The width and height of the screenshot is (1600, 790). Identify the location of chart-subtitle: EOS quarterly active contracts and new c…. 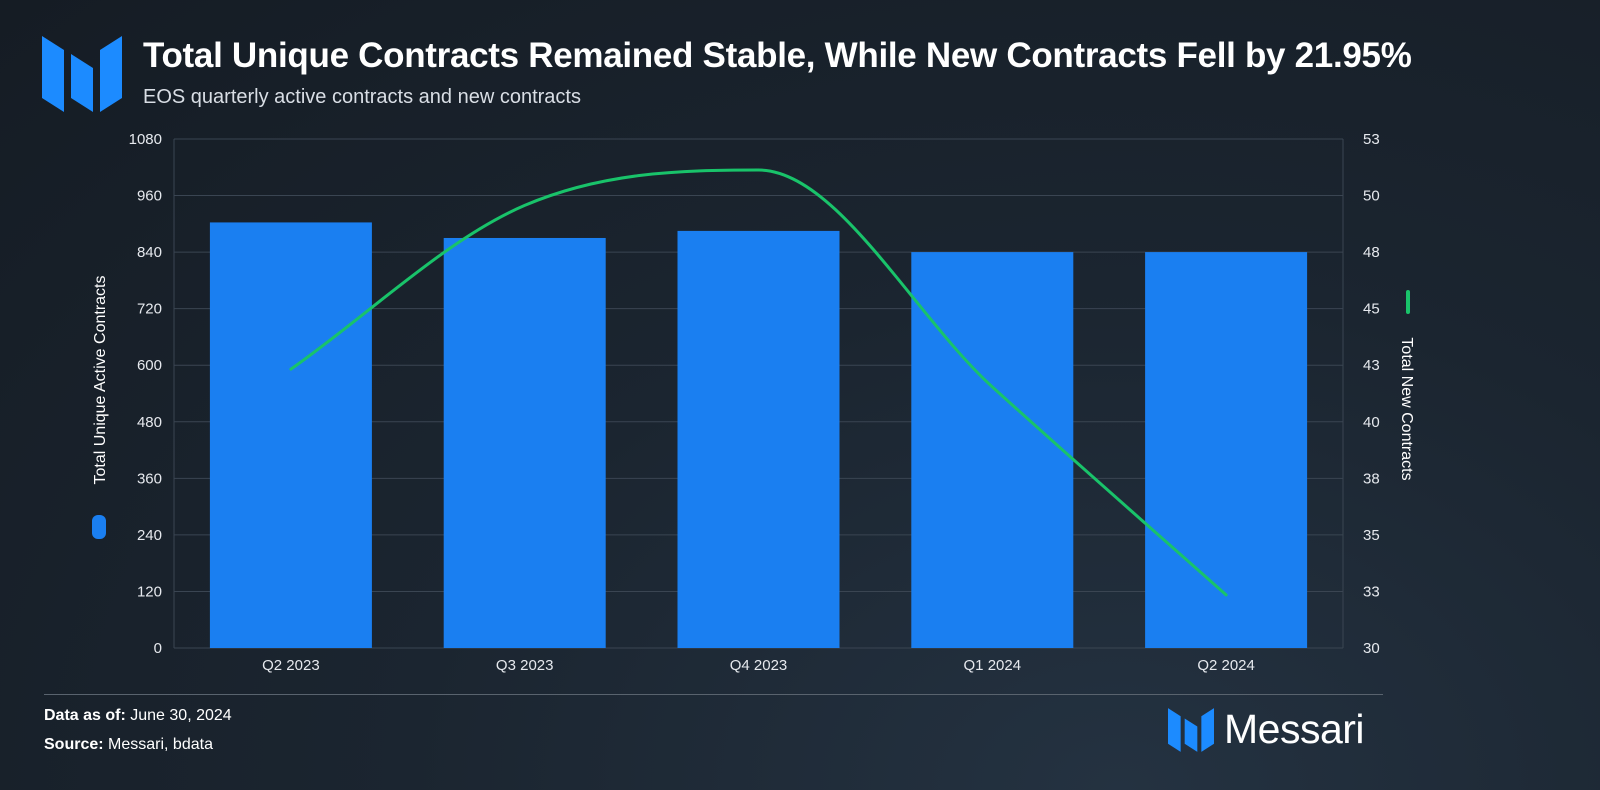
(362, 97).